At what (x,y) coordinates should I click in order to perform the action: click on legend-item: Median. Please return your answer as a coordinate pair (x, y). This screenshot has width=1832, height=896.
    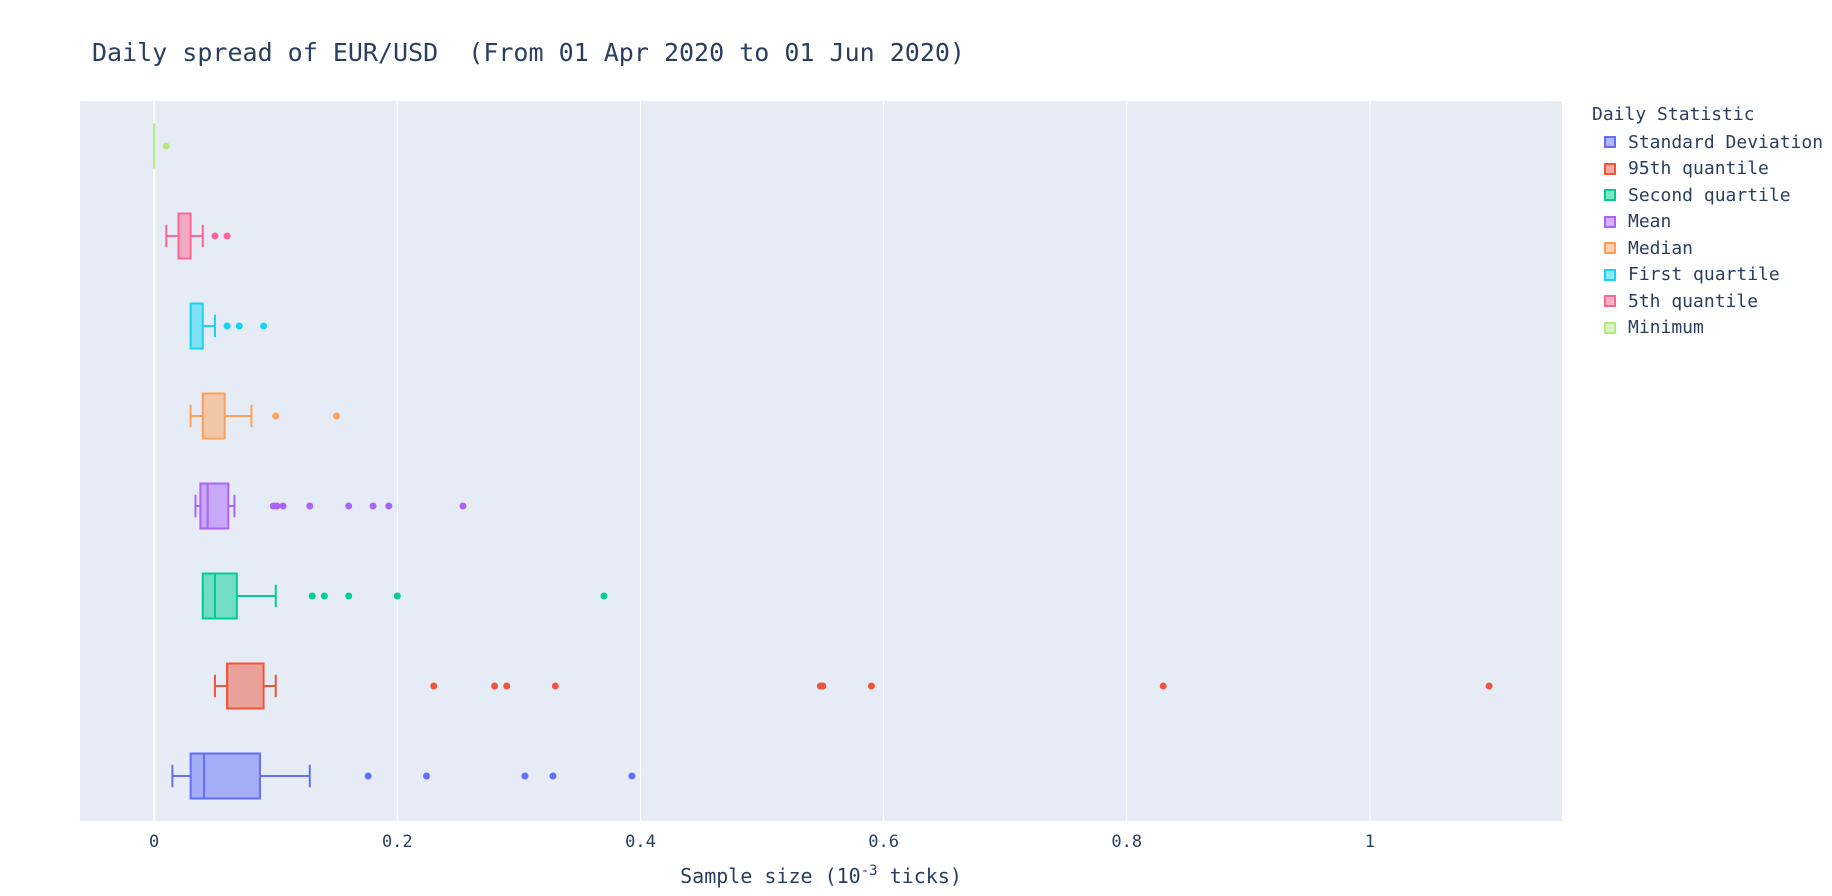
    Looking at the image, I should click on (1707, 248).